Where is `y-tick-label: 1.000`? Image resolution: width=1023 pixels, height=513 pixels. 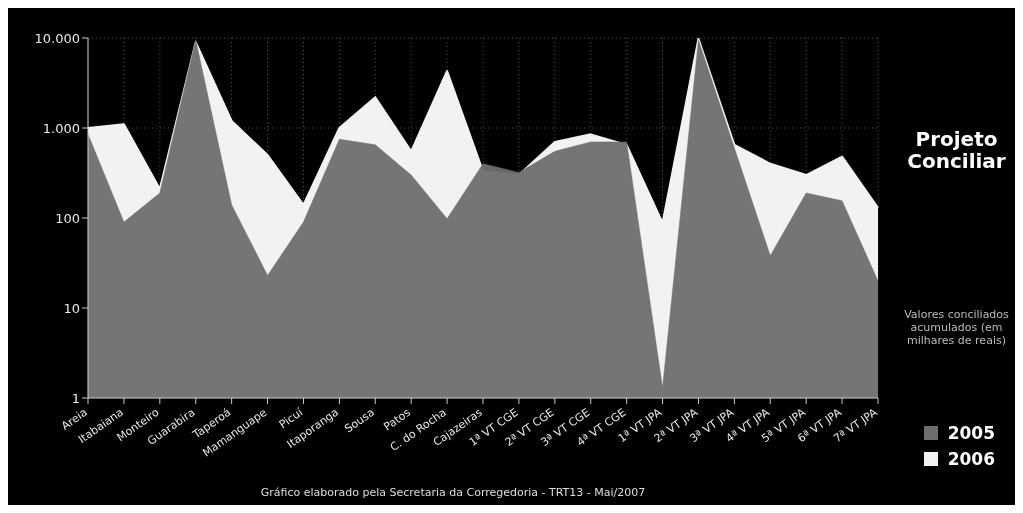 y-tick-label: 1.000 is located at coordinates (61, 128).